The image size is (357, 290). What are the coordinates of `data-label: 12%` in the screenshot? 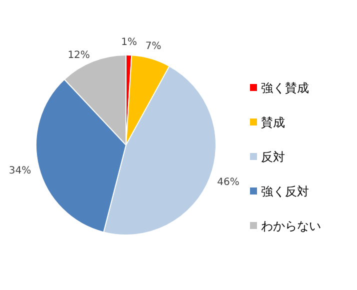 It's located at (79, 55).